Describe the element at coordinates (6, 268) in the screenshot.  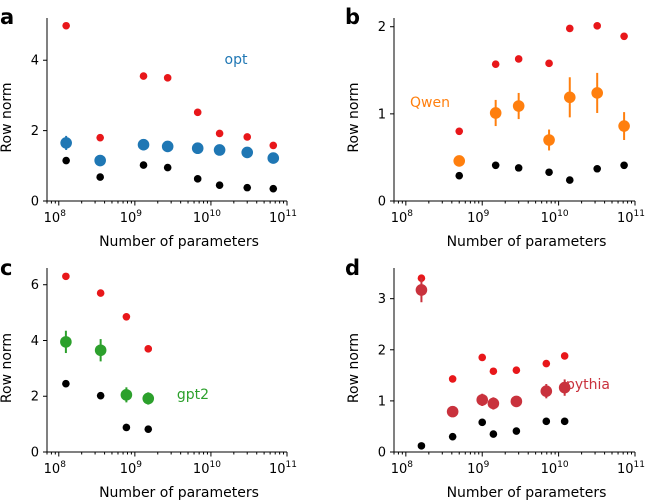
I see `panel-letter: c` at that location.